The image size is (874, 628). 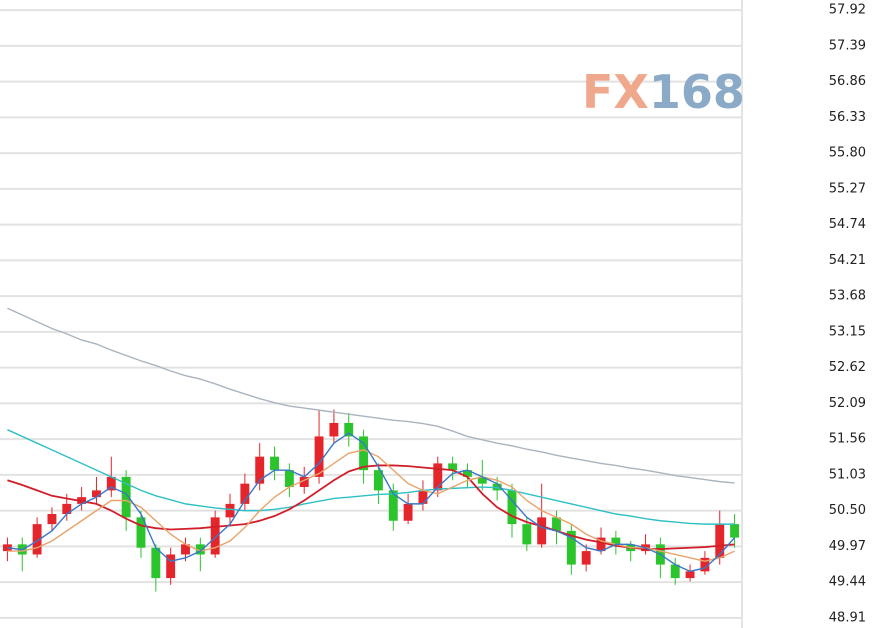 I want to click on y-tick-label: 57.92, so click(x=847, y=10).